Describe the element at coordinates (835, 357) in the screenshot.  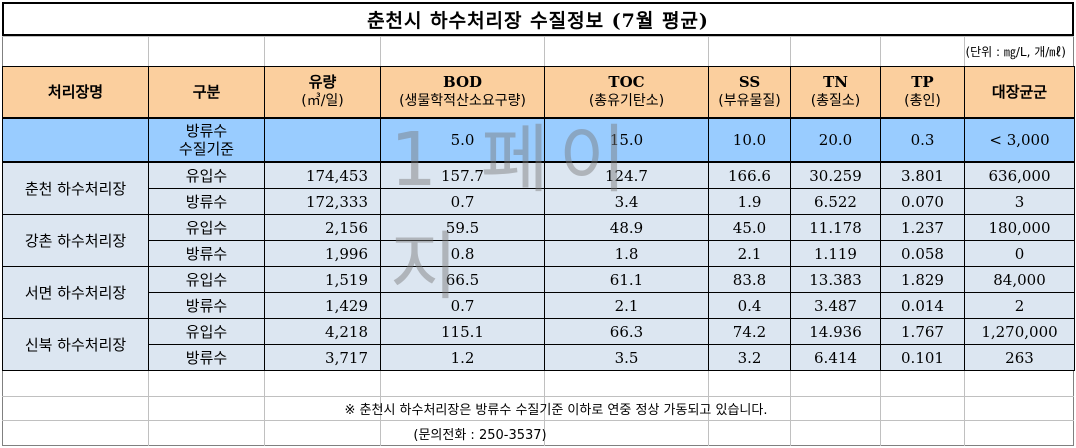
I see `cell-tn: 6.414` at that location.